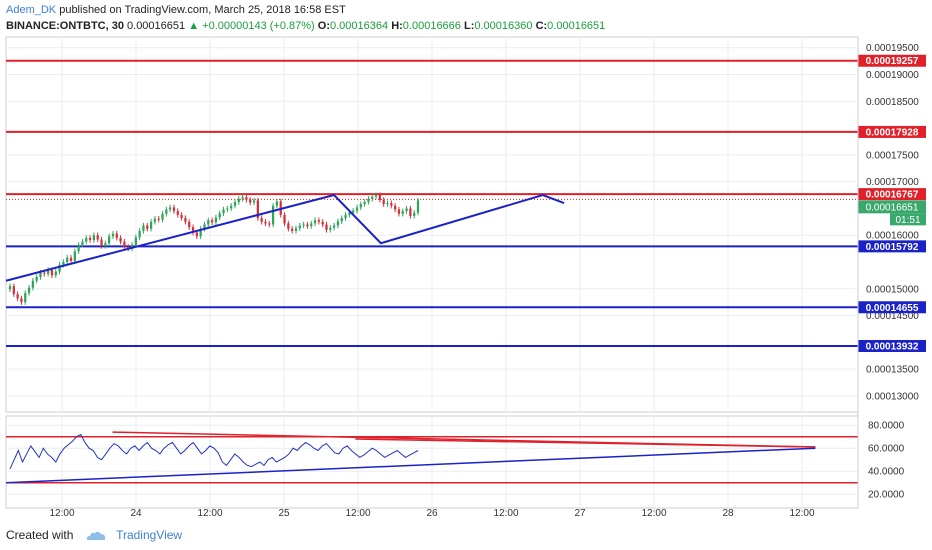 This screenshot has width=932, height=550. I want to click on price-axis-label: 0.00014500, so click(892, 316).